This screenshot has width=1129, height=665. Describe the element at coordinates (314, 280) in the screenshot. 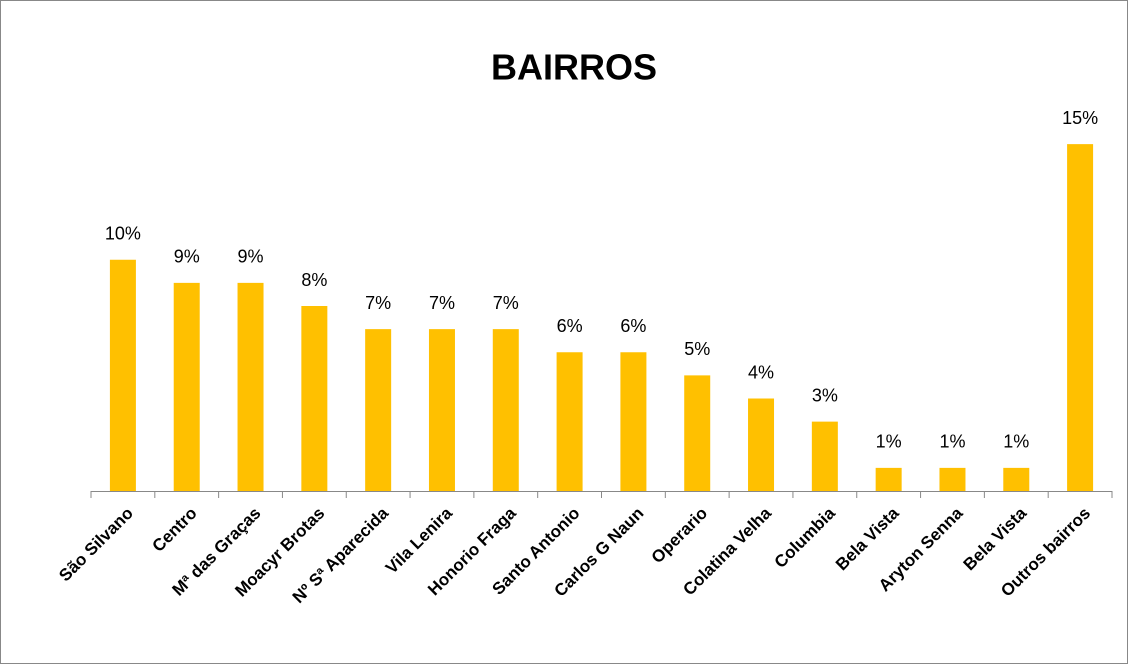

I see `value-label: 8%` at that location.